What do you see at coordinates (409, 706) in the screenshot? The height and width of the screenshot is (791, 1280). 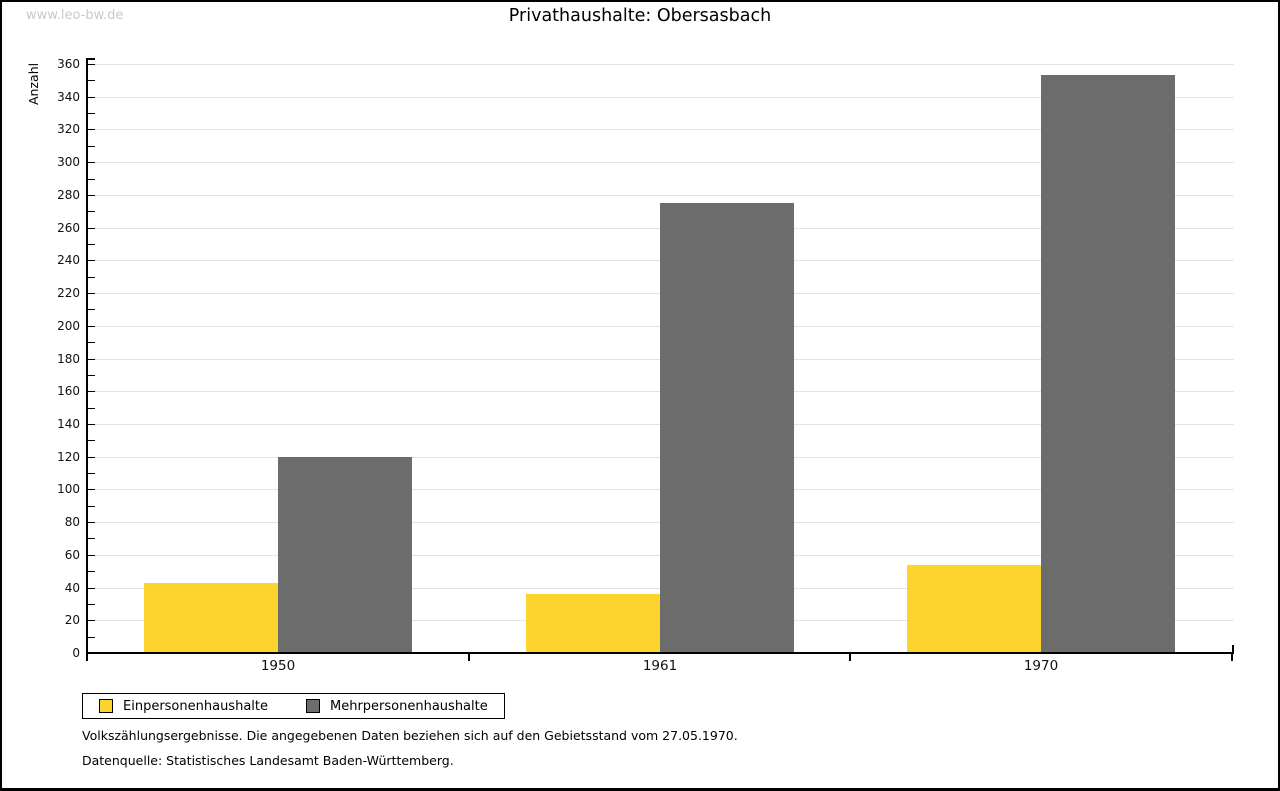 I see `legend-label: Mehrpersonenhaushalte` at bounding box center [409, 706].